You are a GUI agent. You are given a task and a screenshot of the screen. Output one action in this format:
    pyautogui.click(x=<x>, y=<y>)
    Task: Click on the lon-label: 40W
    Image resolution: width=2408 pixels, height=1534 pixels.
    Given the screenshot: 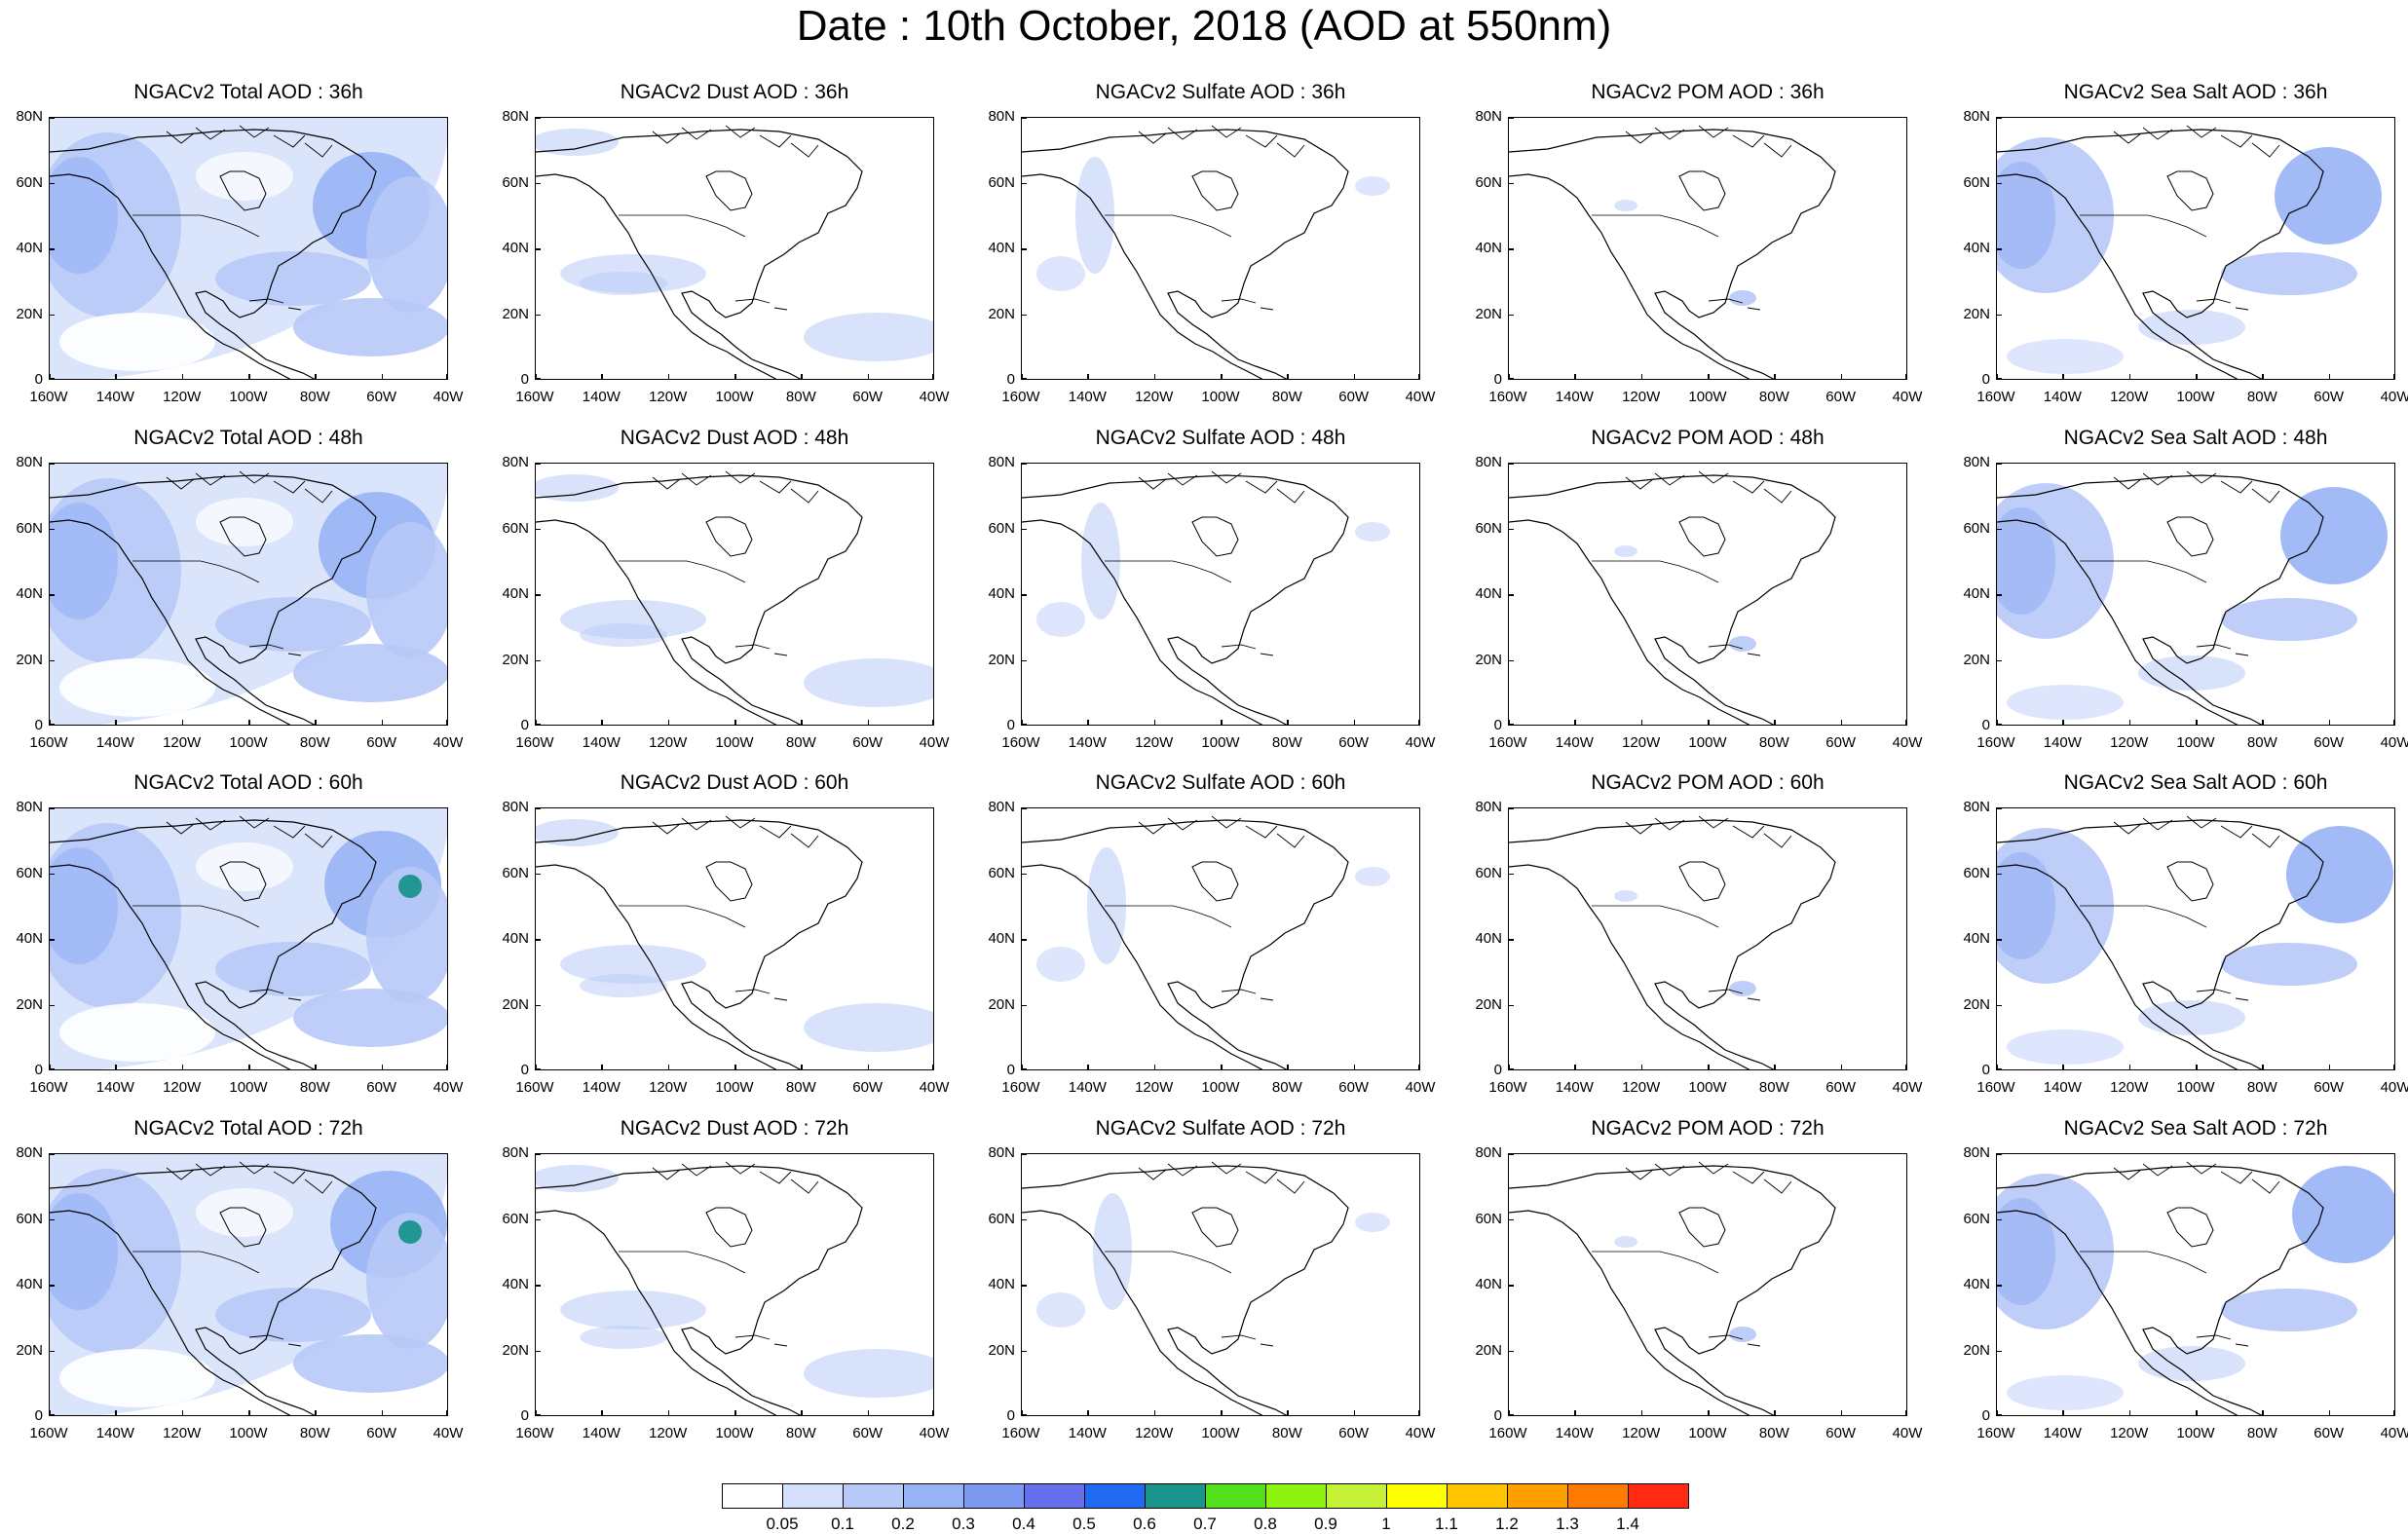 What is the action you would take?
    pyautogui.click(x=448, y=742)
    